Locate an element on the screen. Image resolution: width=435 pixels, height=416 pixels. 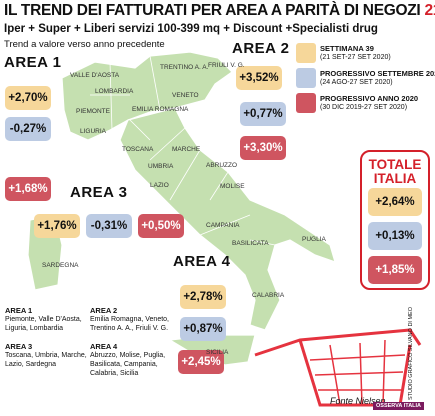
region-label: SARDEGNA is located at coordinates (60, 265).